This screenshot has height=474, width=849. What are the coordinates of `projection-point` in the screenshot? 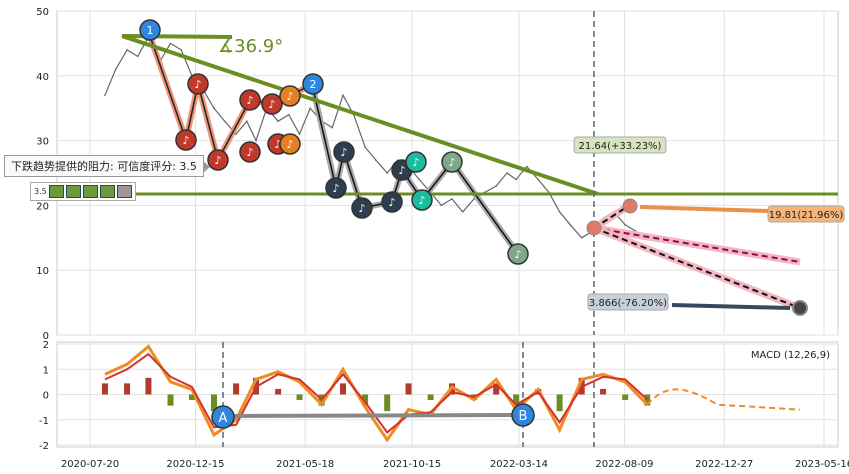 It's located at (630, 206).